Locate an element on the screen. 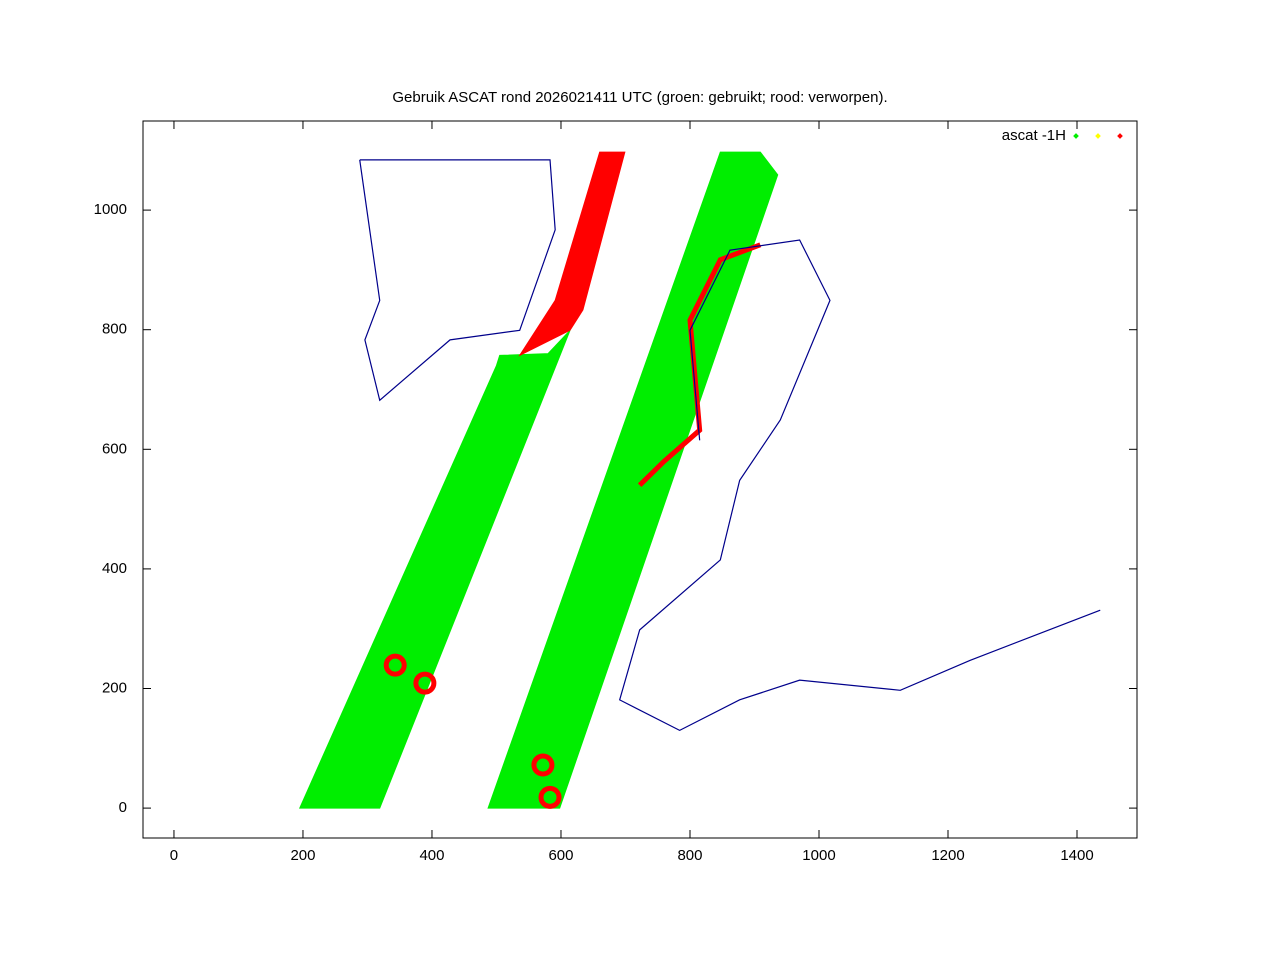  legend-label: ascat -1H is located at coordinates (1034, 135).